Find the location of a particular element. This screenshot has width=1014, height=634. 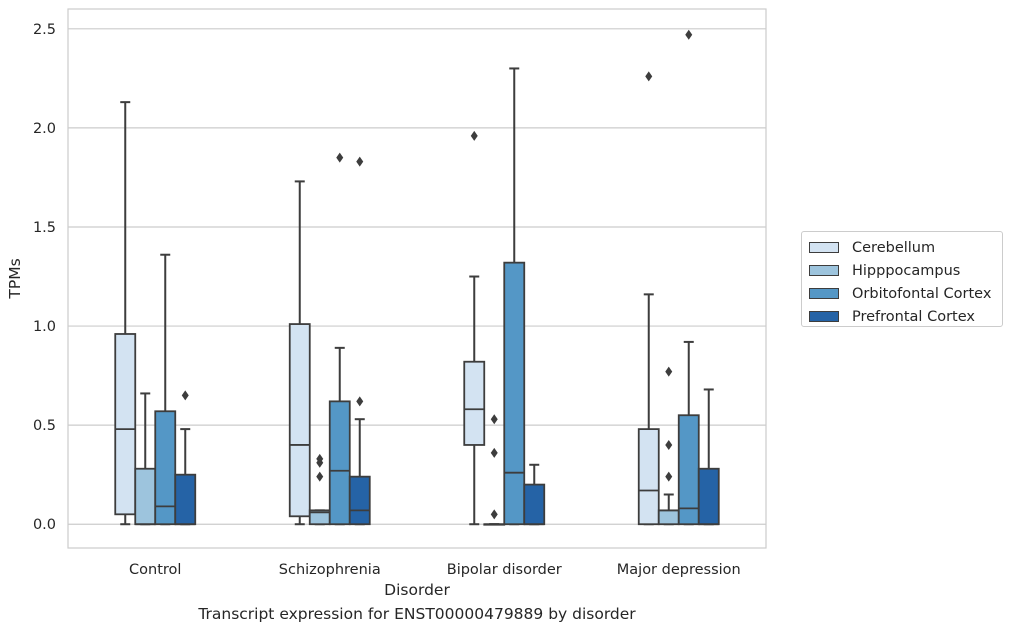

y-tick-label: 1.5 is located at coordinates (44, 228).